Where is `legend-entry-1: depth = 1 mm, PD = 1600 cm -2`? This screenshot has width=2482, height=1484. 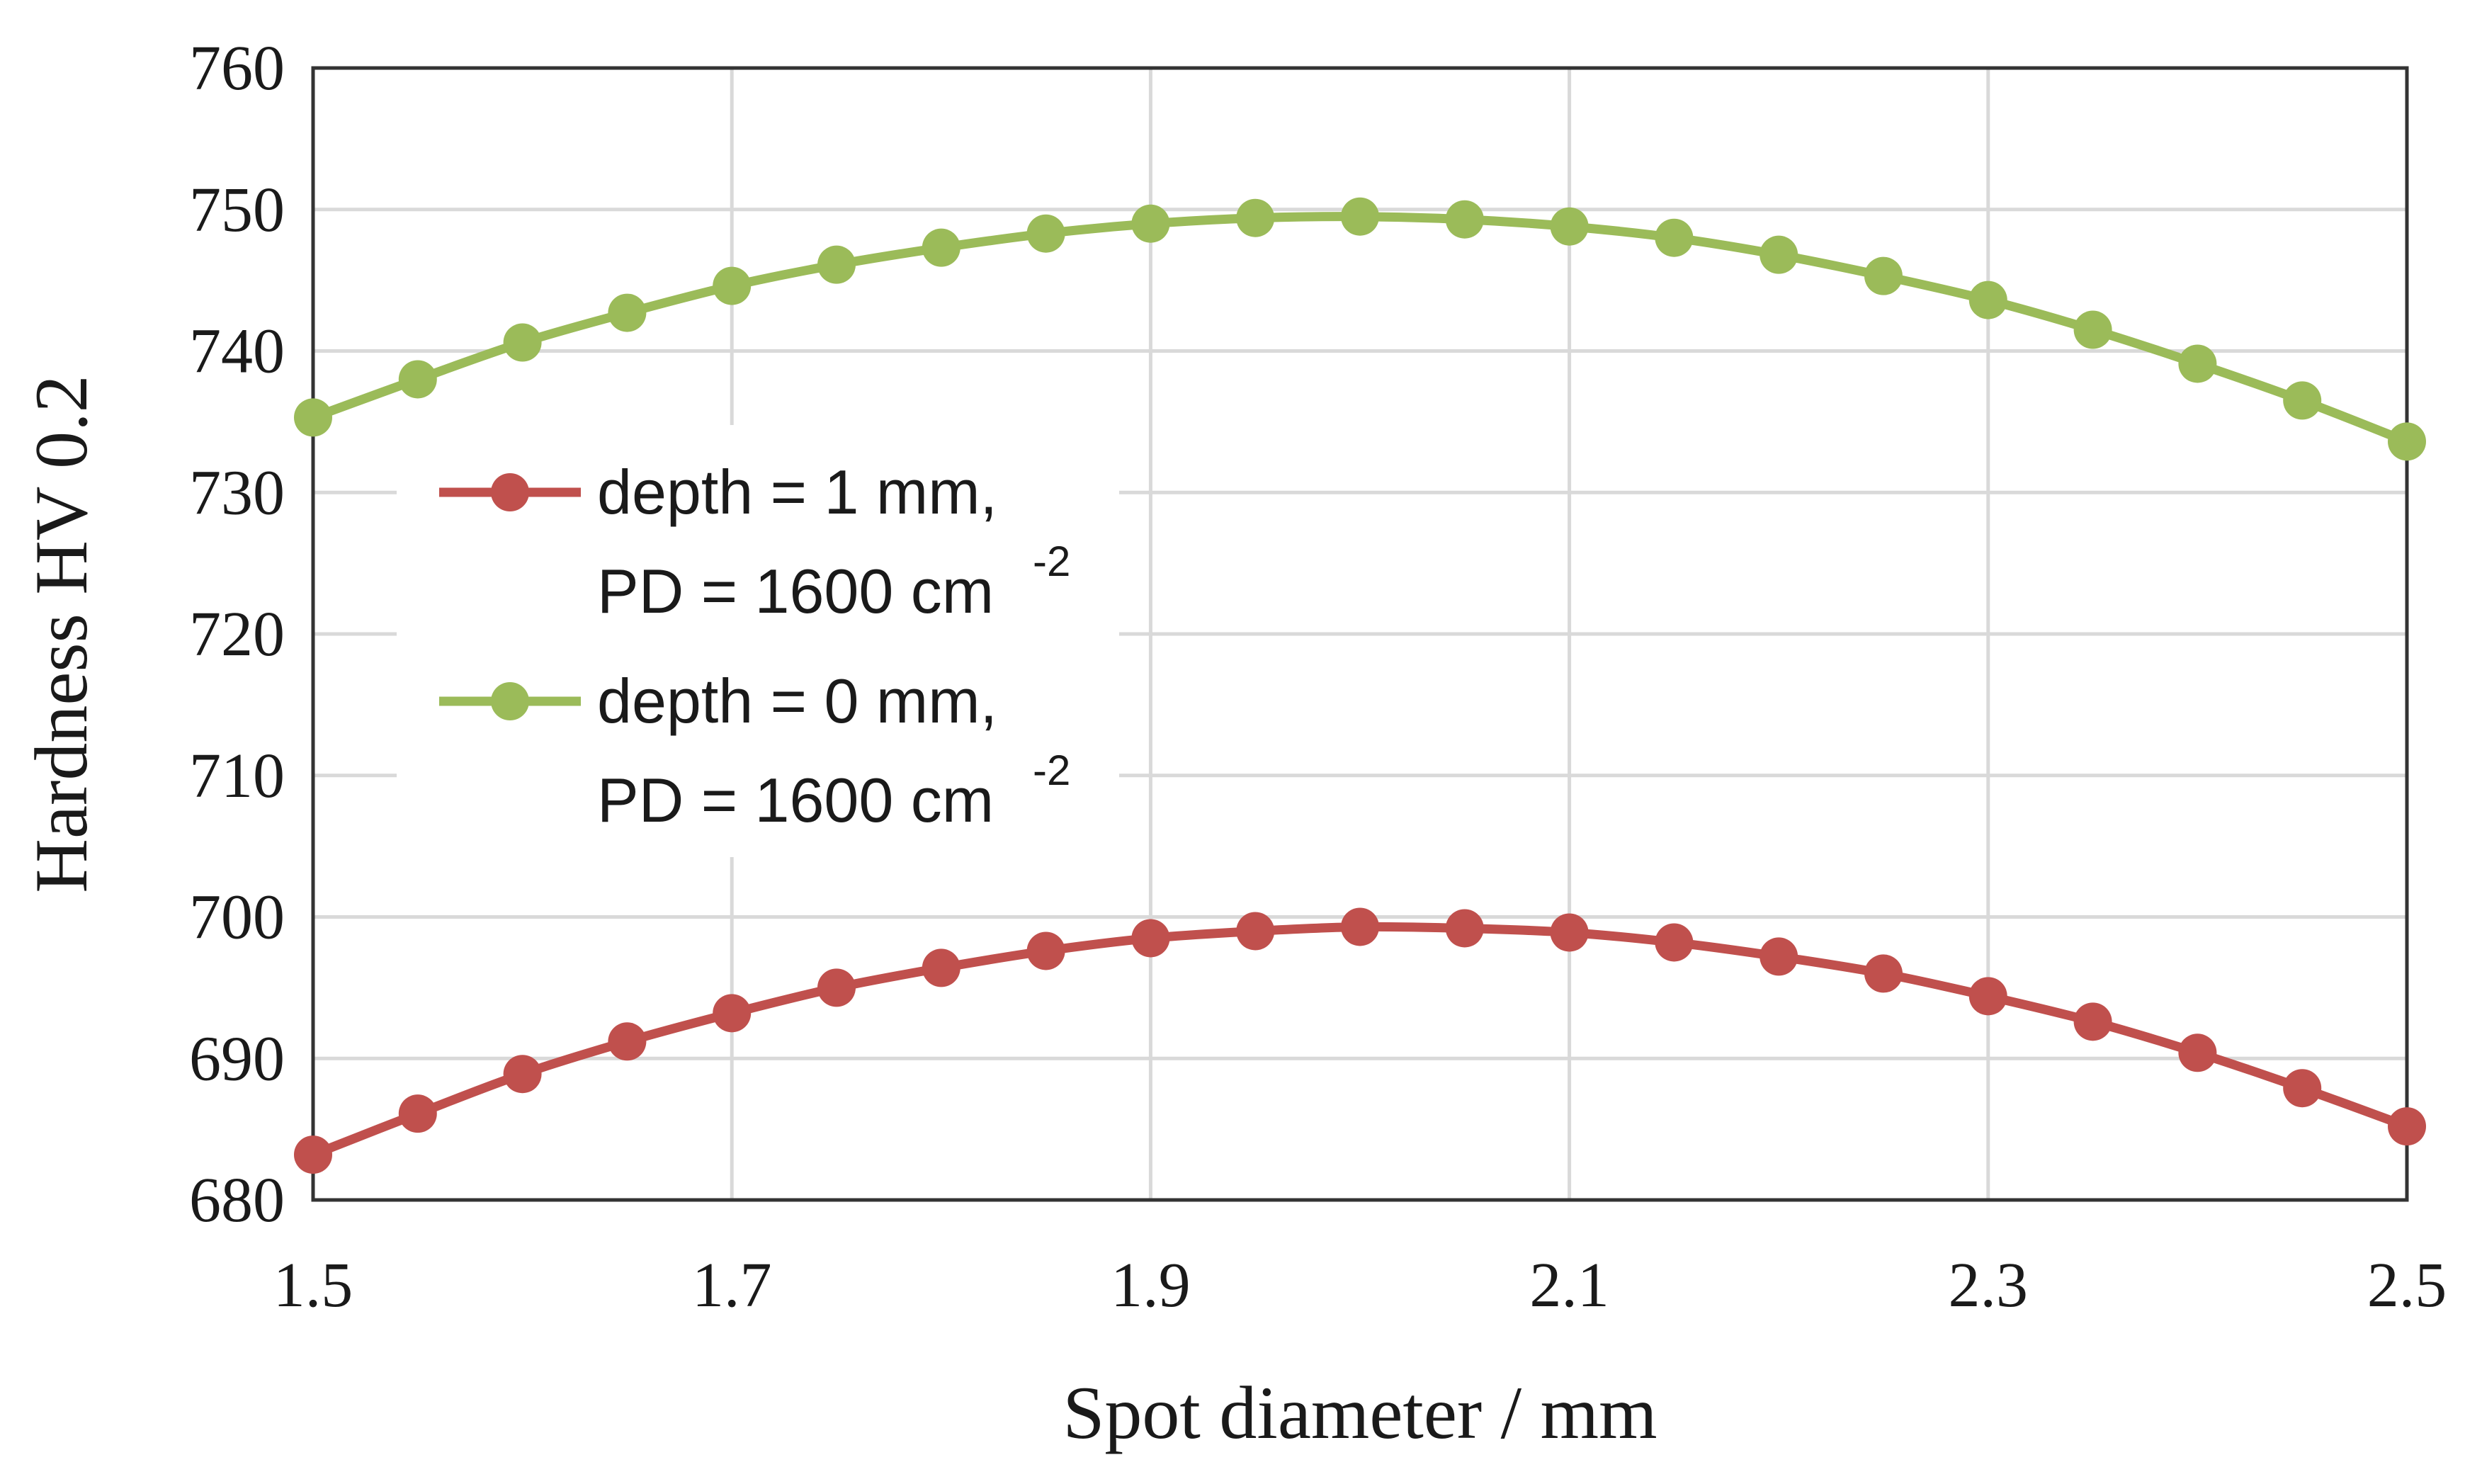
legend-entry-1: depth = 1 mm, PD = 1600 cm -2 is located at coordinates (755, 541).